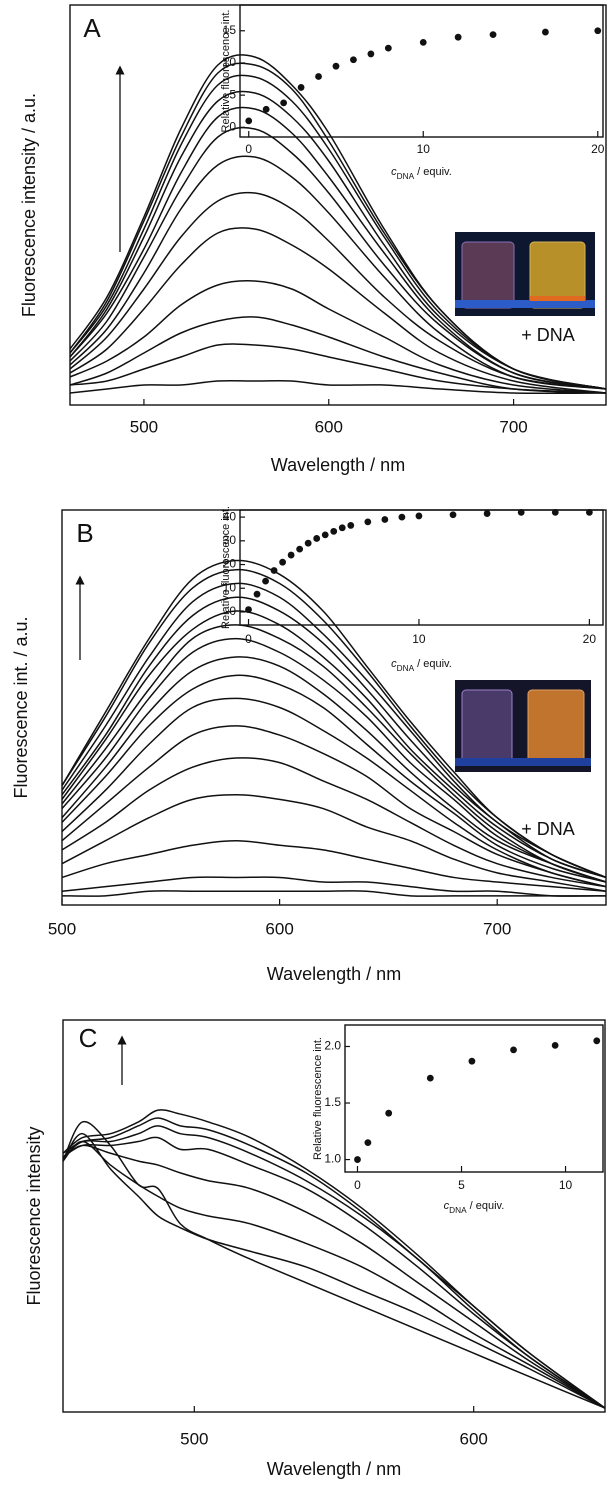  I want to click on x-axis-label: cDNA / equiv., so click(421, 173).